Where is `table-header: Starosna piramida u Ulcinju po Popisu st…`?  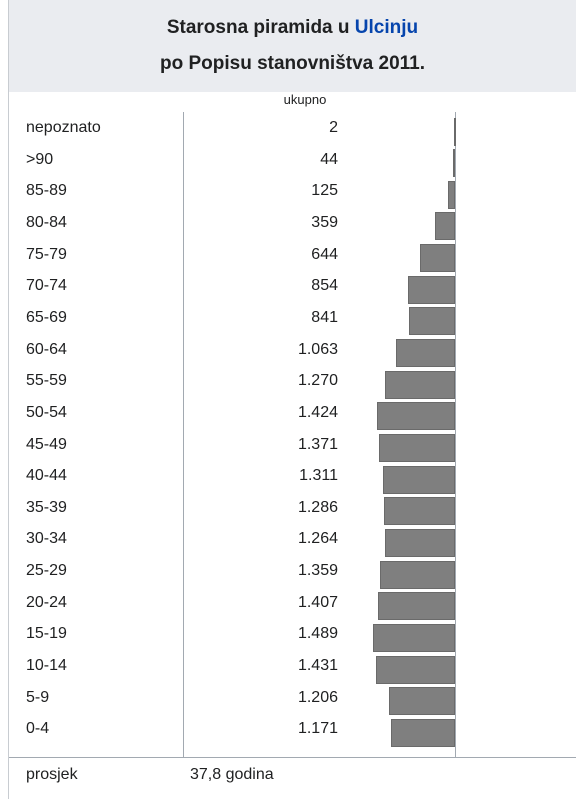
table-header: Starosna piramida u Ulcinju po Popisu st… is located at coordinates (292, 46).